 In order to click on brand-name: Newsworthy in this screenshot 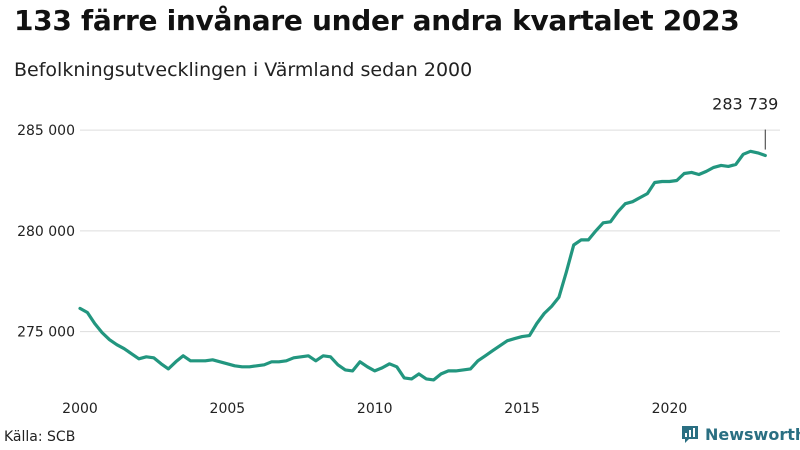, I will do `click(752, 434)`.